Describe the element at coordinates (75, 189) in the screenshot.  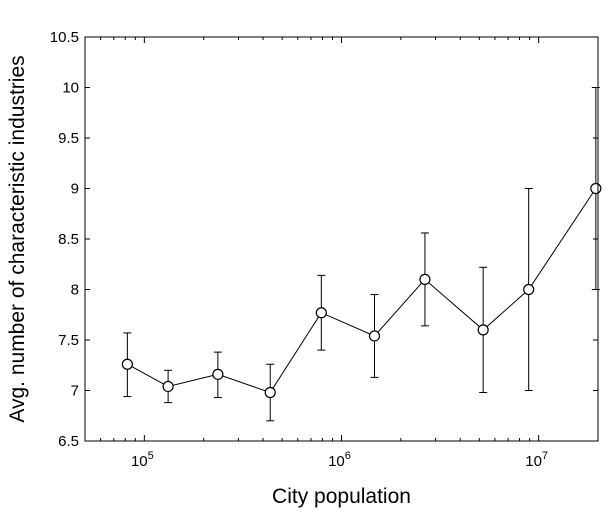
I see `y-tick-label: 9` at that location.